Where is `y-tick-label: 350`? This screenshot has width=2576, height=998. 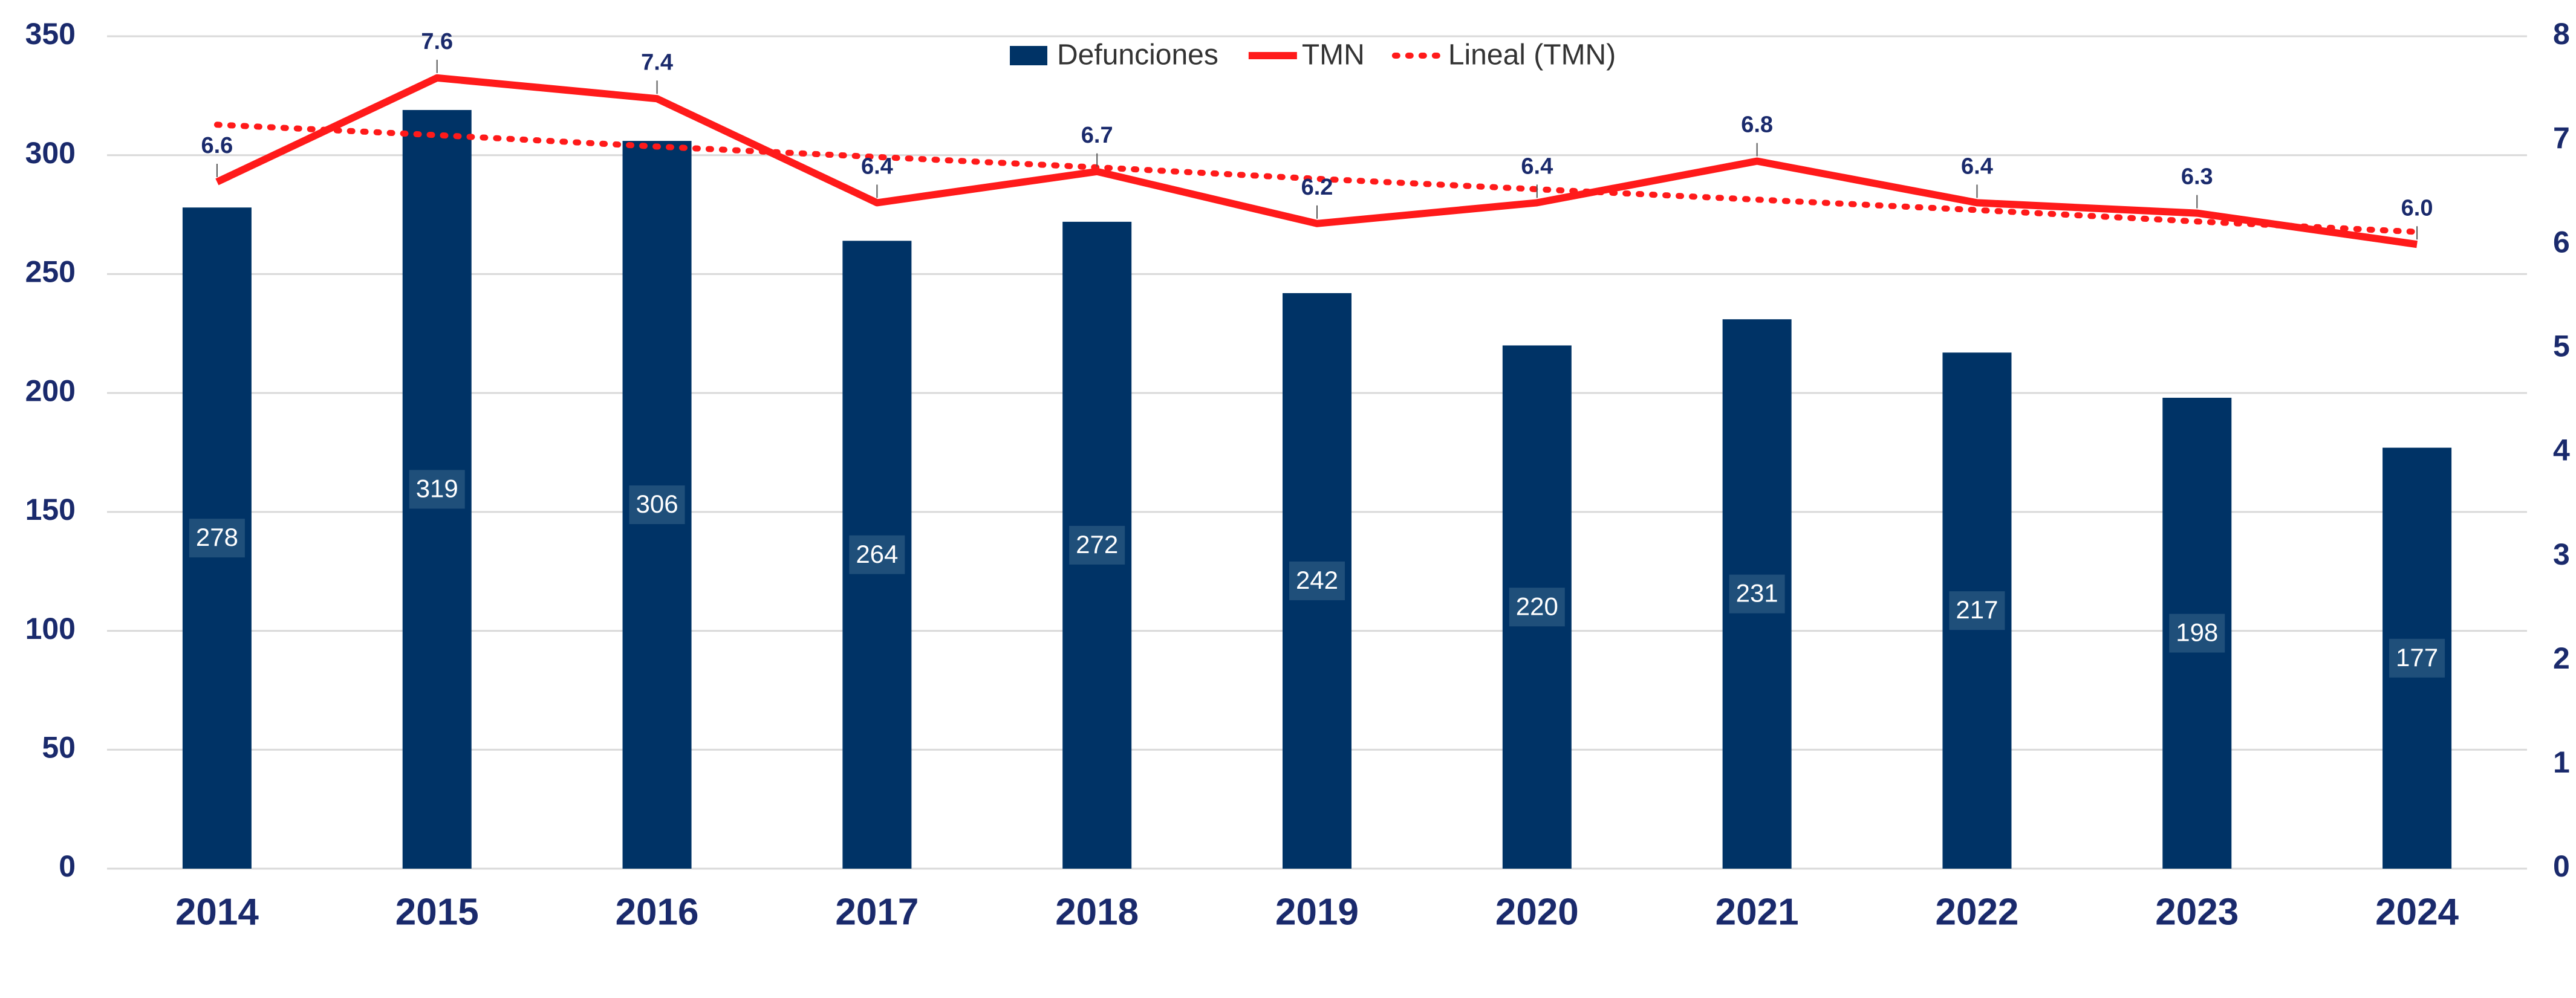
y-tick-label: 350 is located at coordinates (50, 34).